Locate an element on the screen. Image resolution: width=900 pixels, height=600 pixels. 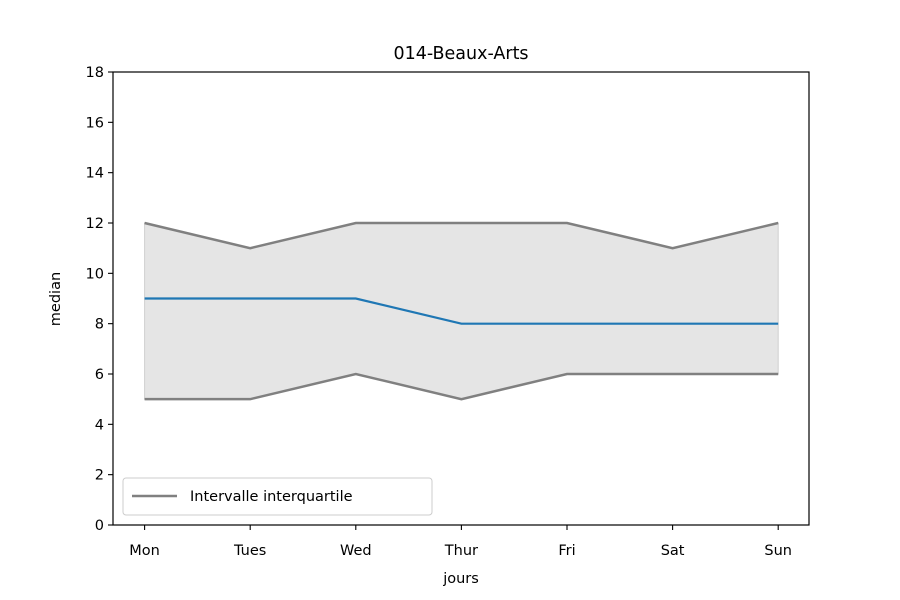
y-tick-label: 14 is located at coordinates (95, 174).